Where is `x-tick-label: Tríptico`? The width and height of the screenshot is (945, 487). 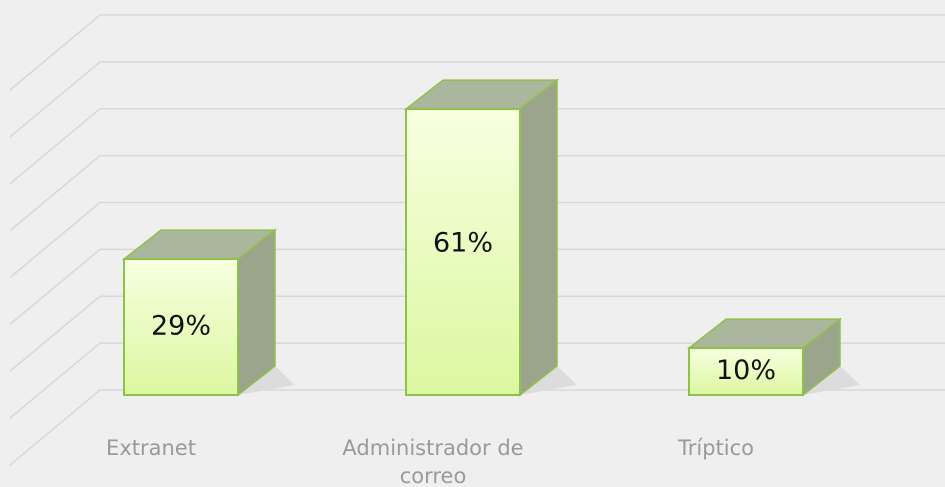 x-tick-label: Tríptico is located at coordinates (715, 448).